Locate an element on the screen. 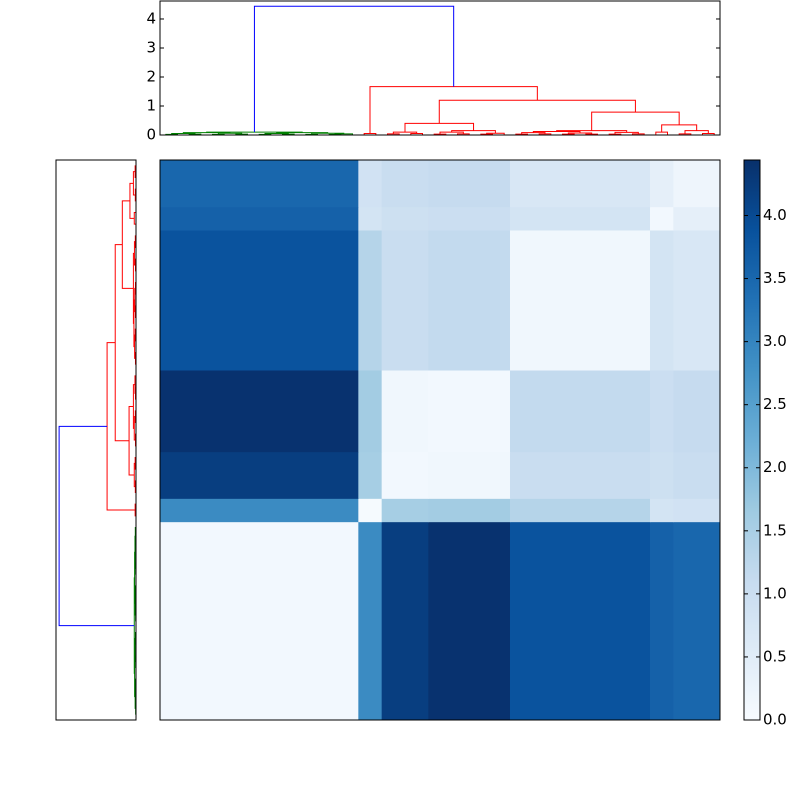  colorbar-tick-label: 0.5 is located at coordinates (775, 656).